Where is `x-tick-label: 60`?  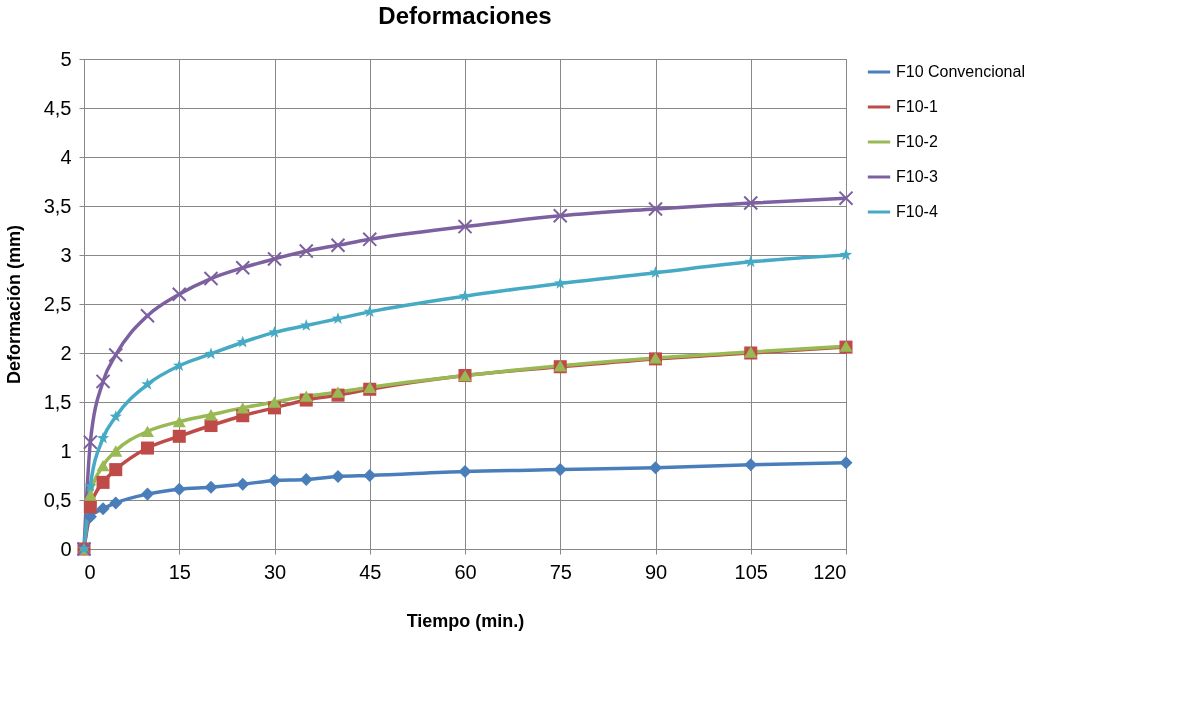
x-tick-label: 60 is located at coordinates (465, 571).